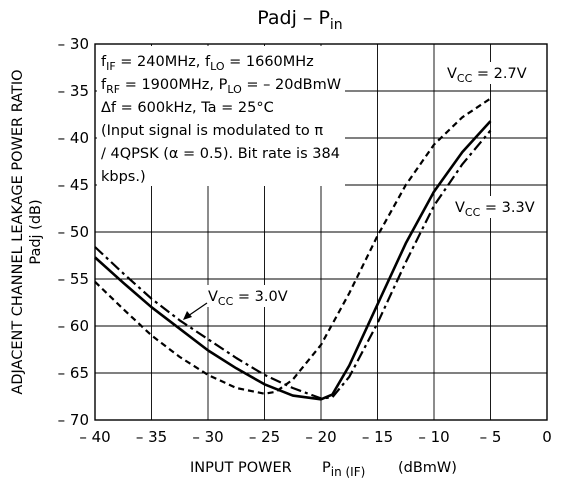 The image size is (566, 479). What do you see at coordinates (377, 437) in the screenshot?
I see `x-tick-label: – 15` at bounding box center [377, 437].